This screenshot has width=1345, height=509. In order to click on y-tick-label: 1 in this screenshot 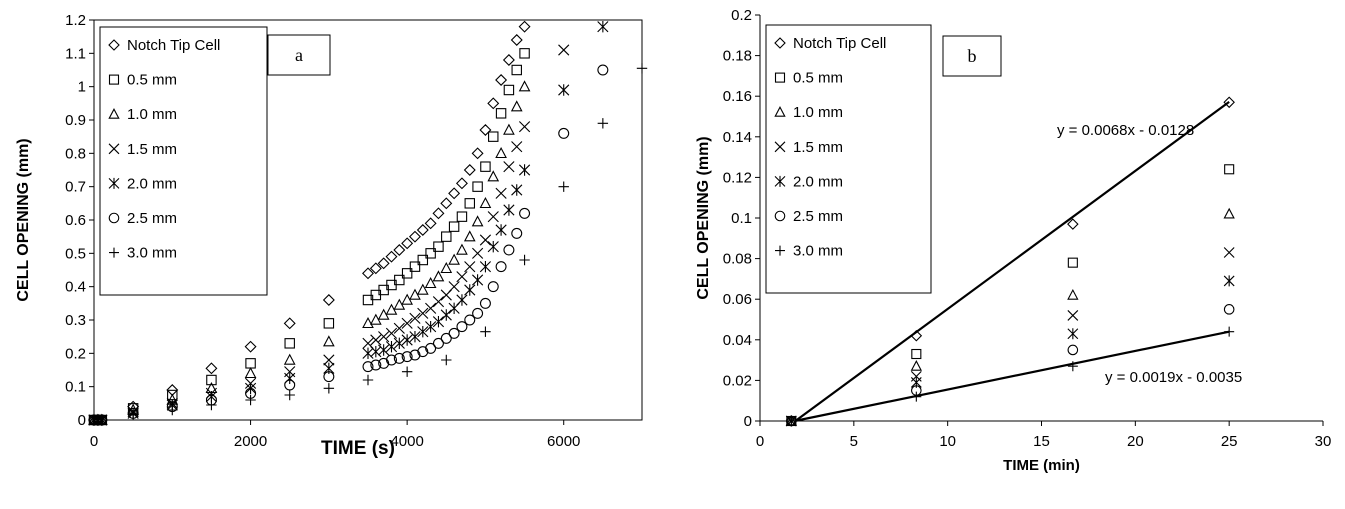, I will do `click(82, 87)`.